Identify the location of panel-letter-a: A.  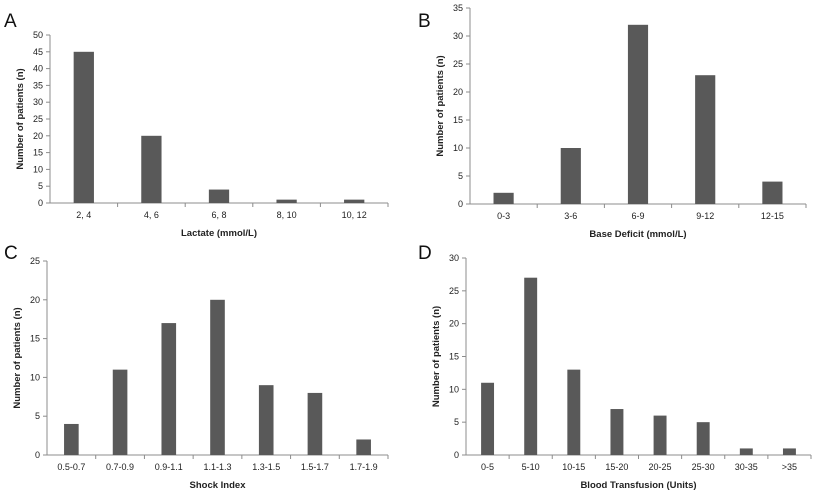
(10, 21).